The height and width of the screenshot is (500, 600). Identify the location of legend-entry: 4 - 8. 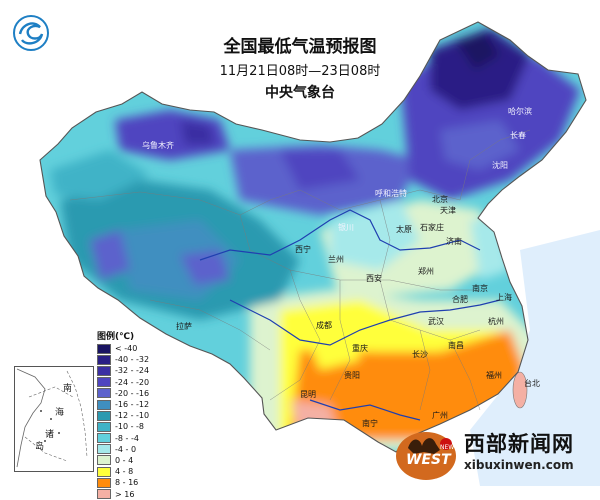
(127, 471).